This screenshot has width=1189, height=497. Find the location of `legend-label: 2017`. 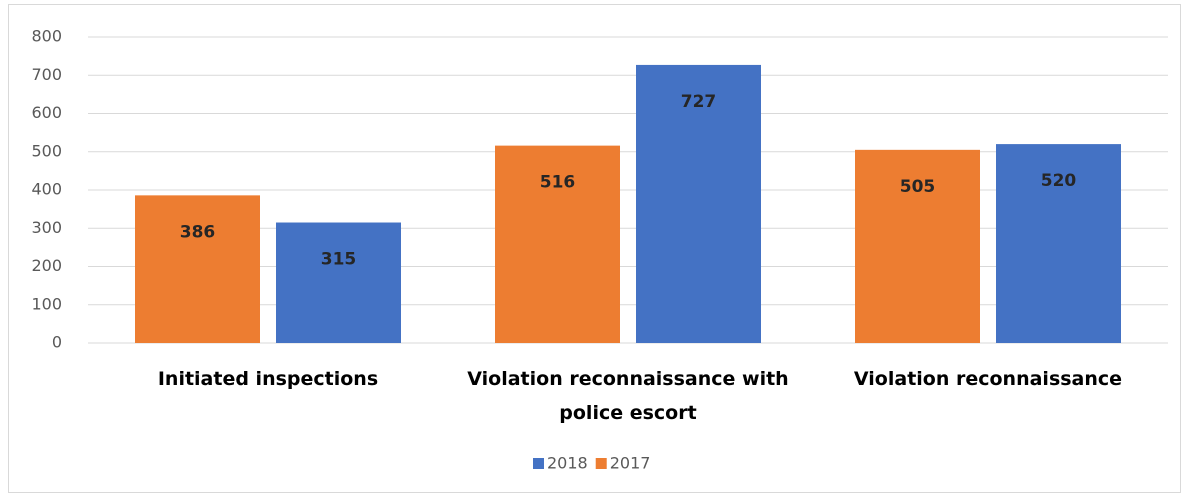

legend-label: 2017 is located at coordinates (630, 463).